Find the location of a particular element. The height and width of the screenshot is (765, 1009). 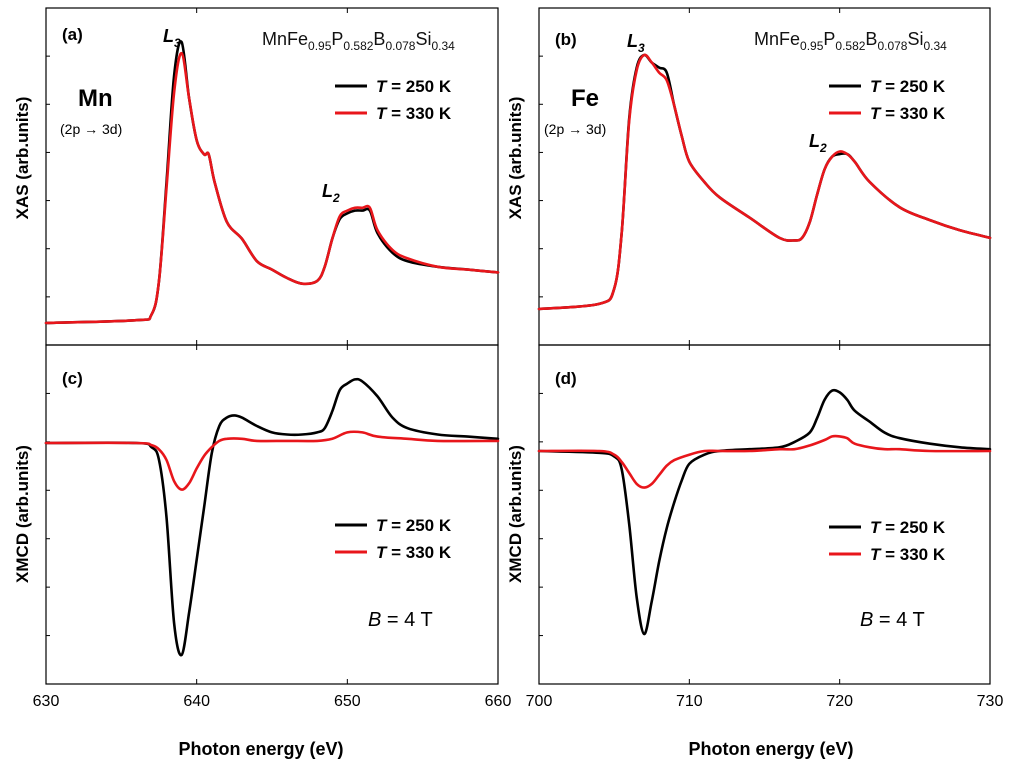

x-tick-label: 730 is located at coordinates (990, 701).